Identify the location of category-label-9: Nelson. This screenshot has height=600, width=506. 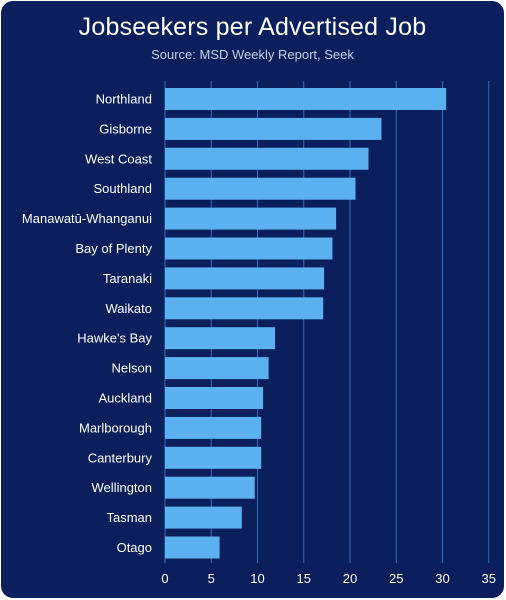
(132, 368).